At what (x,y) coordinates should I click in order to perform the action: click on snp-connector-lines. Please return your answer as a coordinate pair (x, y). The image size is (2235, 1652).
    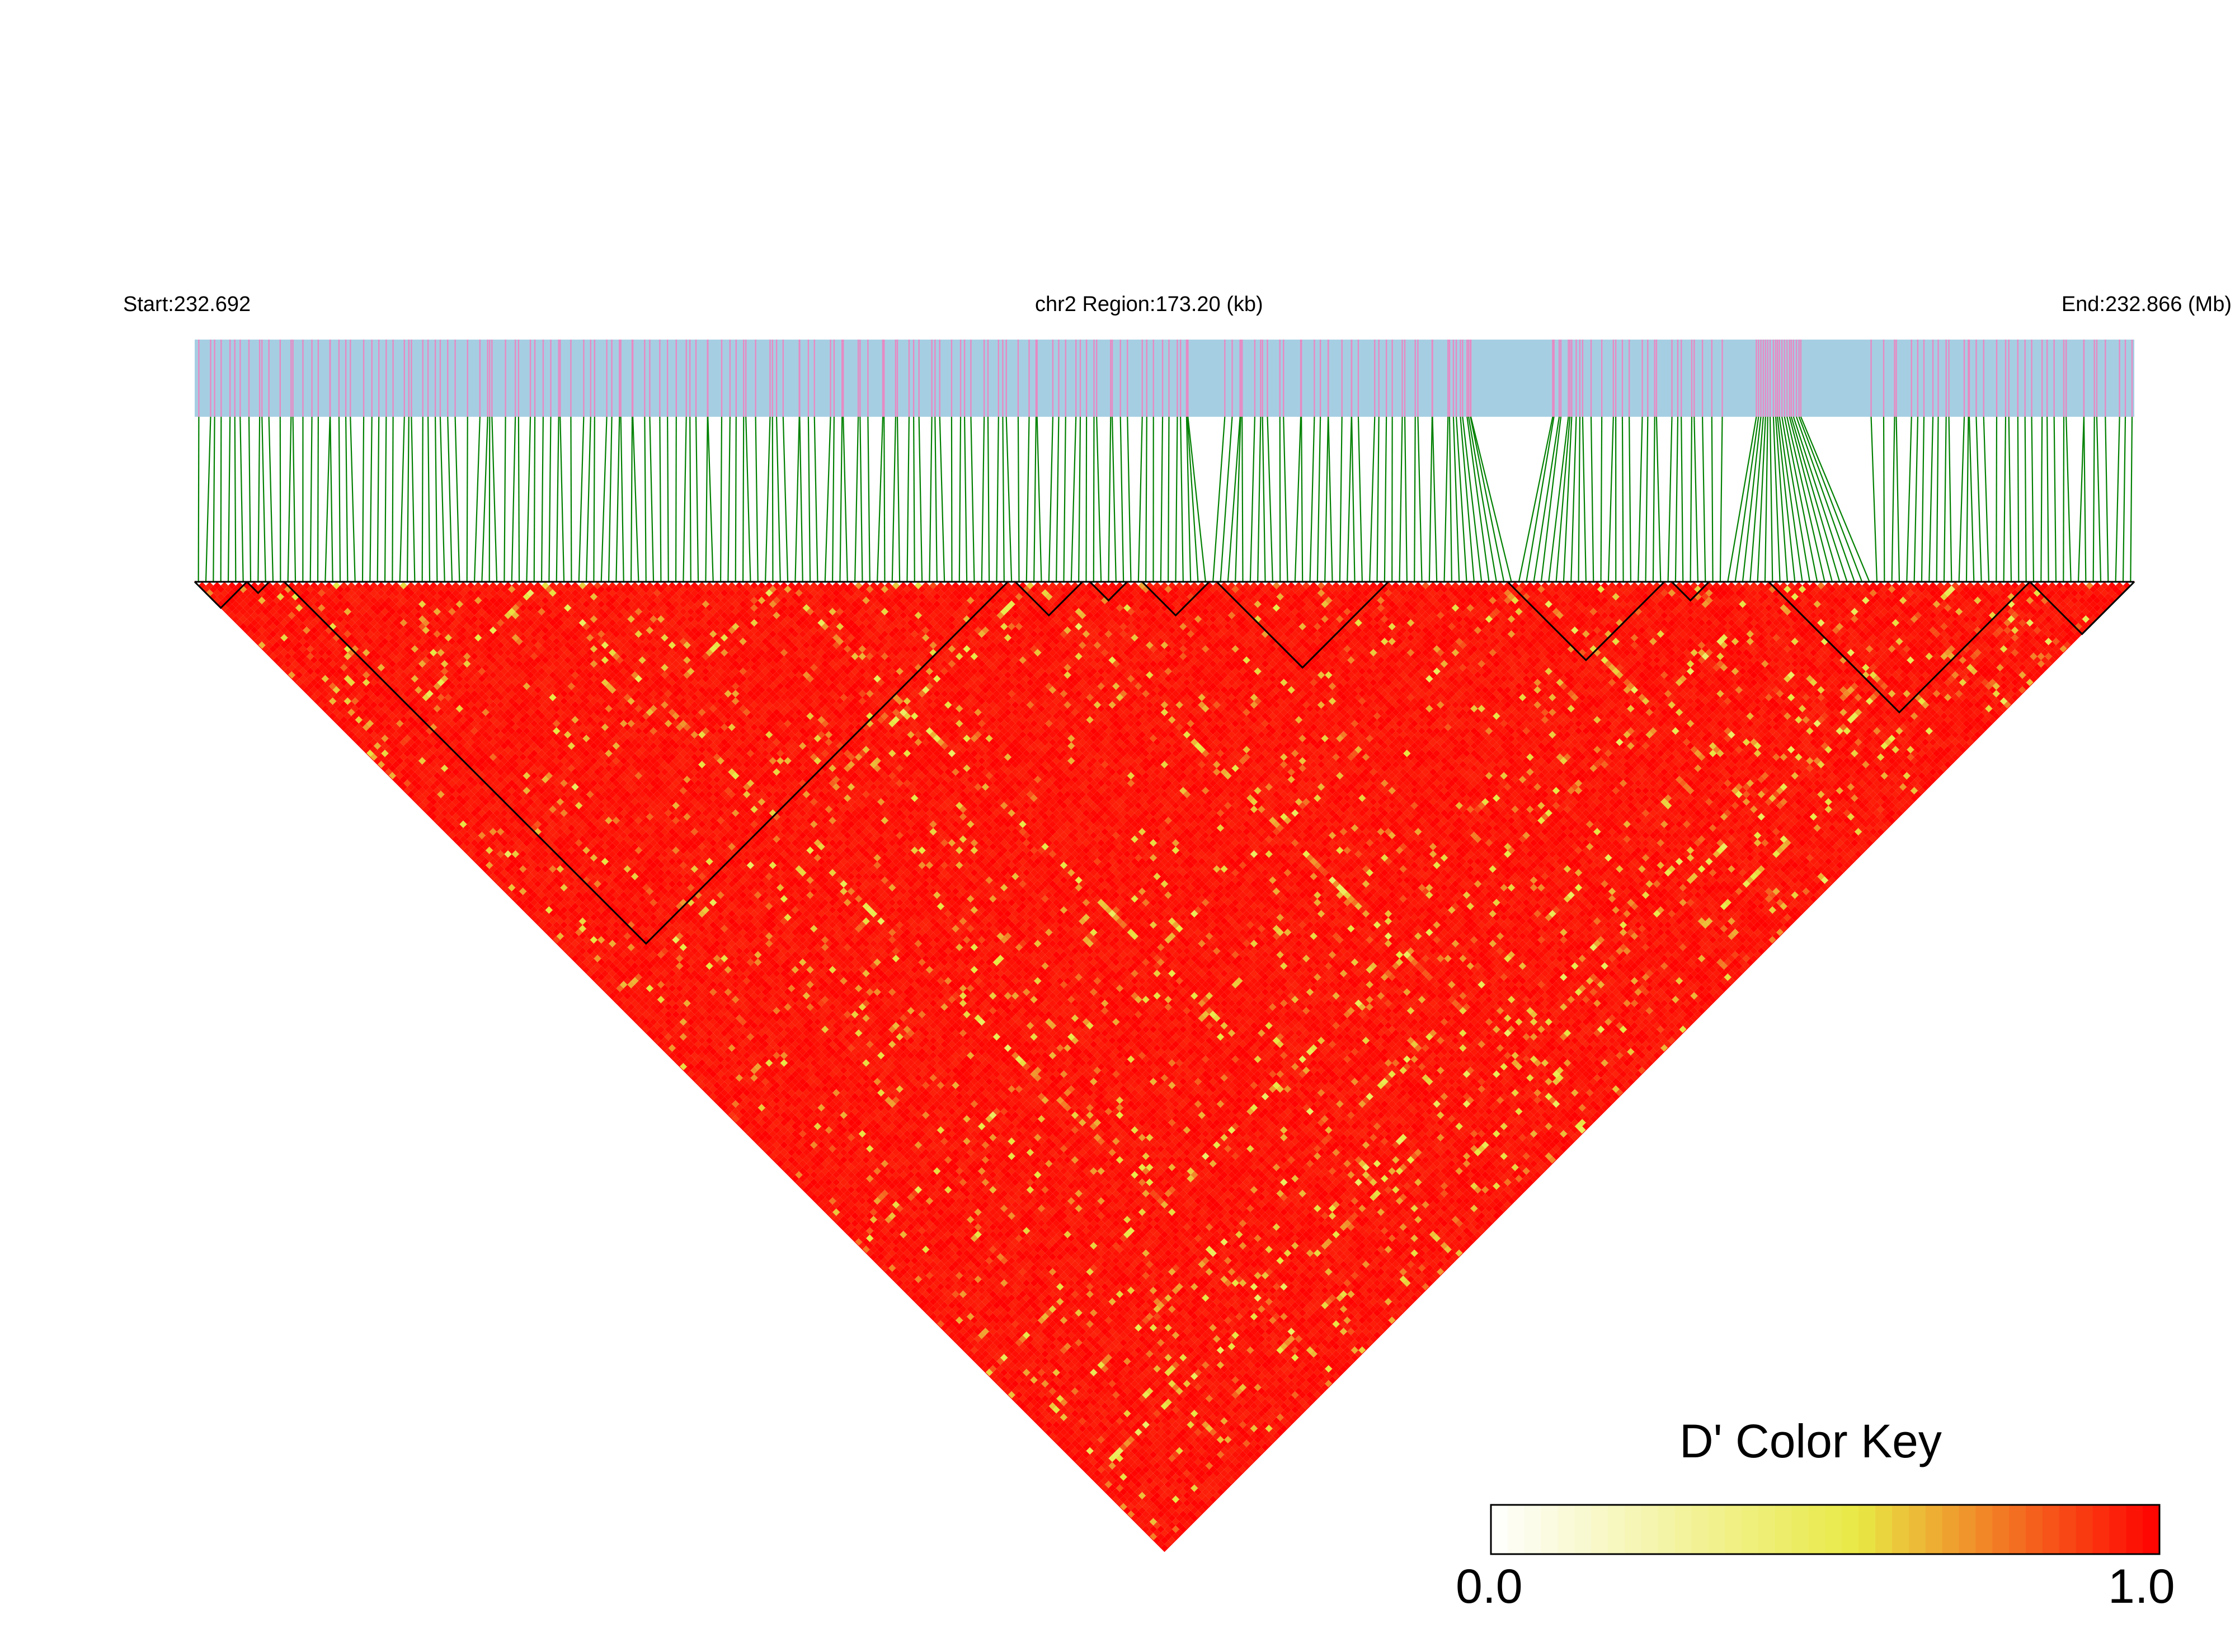
    Looking at the image, I should click on (1165, 500).